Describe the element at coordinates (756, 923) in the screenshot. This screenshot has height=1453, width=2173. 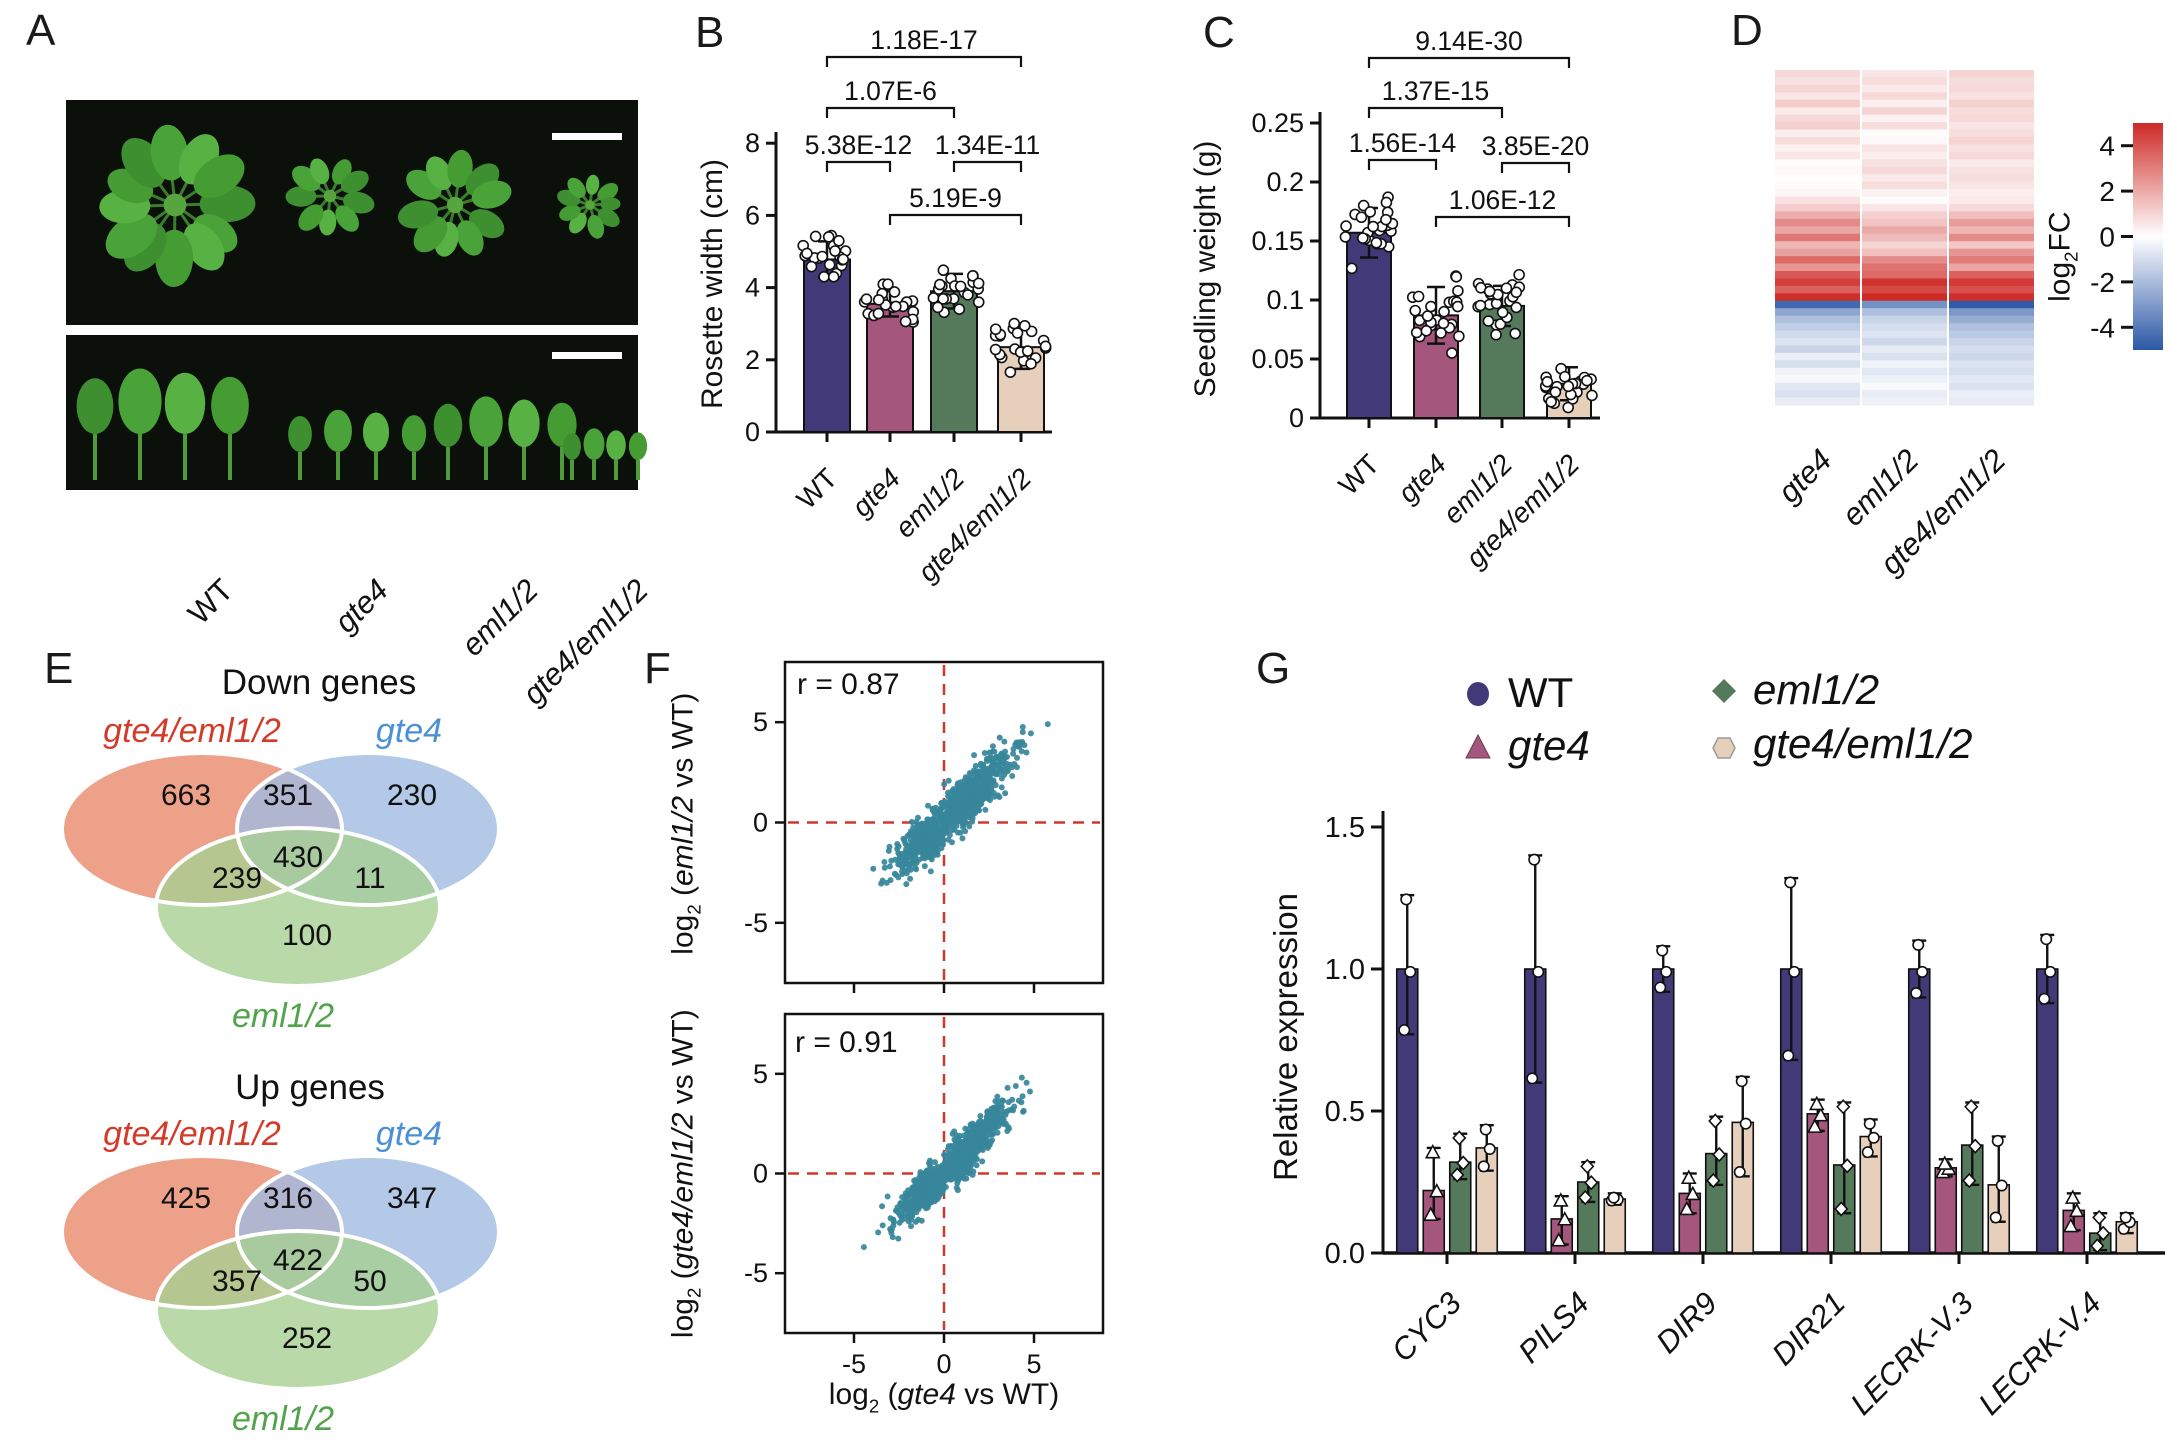
I see `y-tick-label: -5` at that location.